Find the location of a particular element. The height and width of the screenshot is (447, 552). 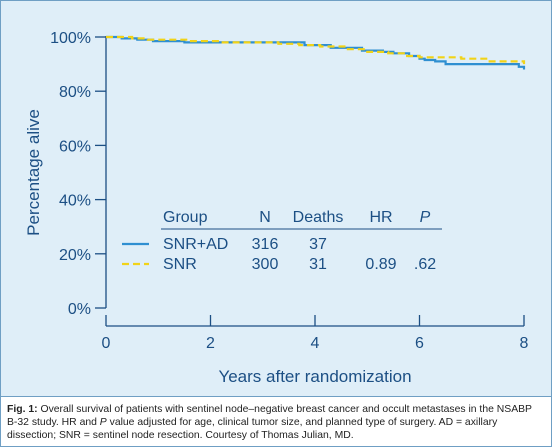

series-line-snr-ad is located at coordinates (316, 52).